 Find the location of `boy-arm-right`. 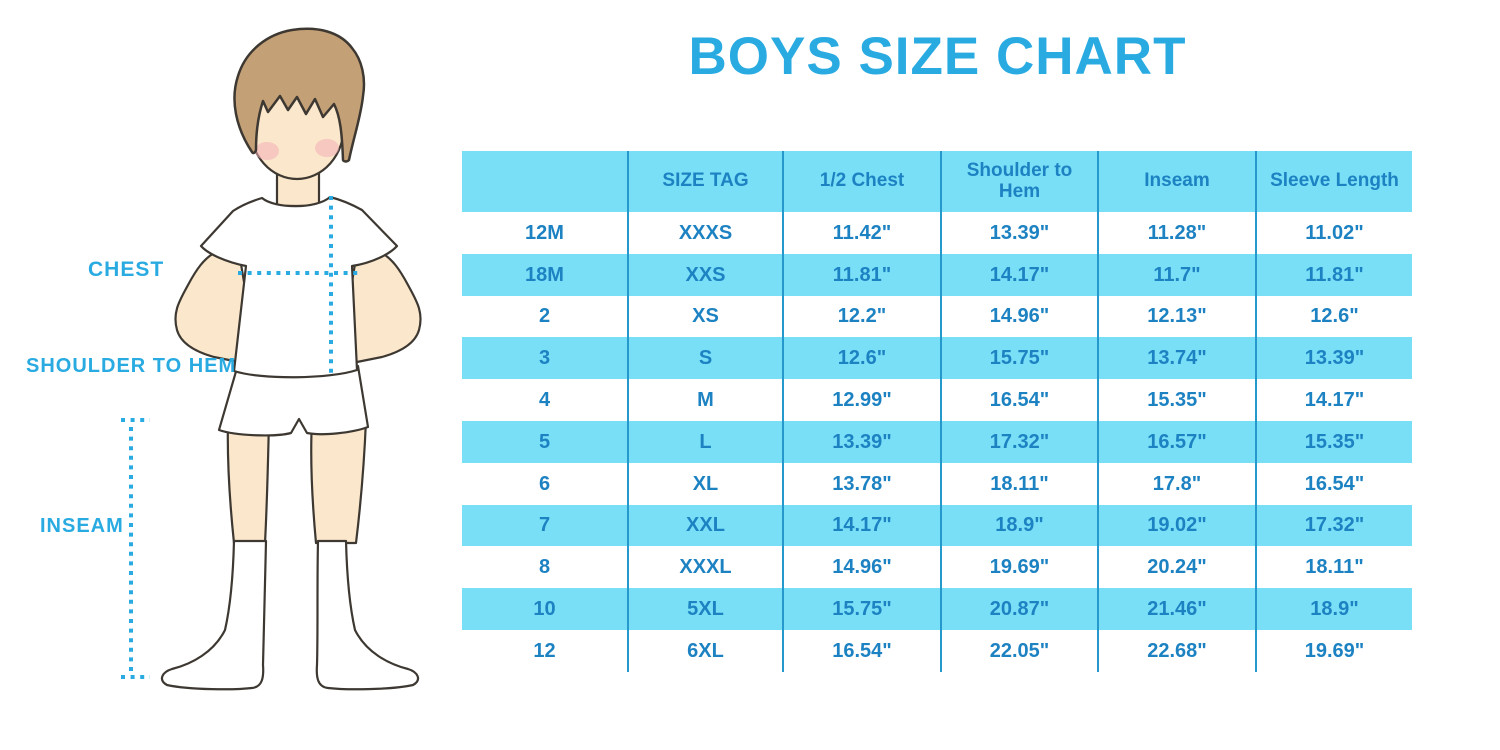

boy-arm-right is located at coordinates (384, 307).